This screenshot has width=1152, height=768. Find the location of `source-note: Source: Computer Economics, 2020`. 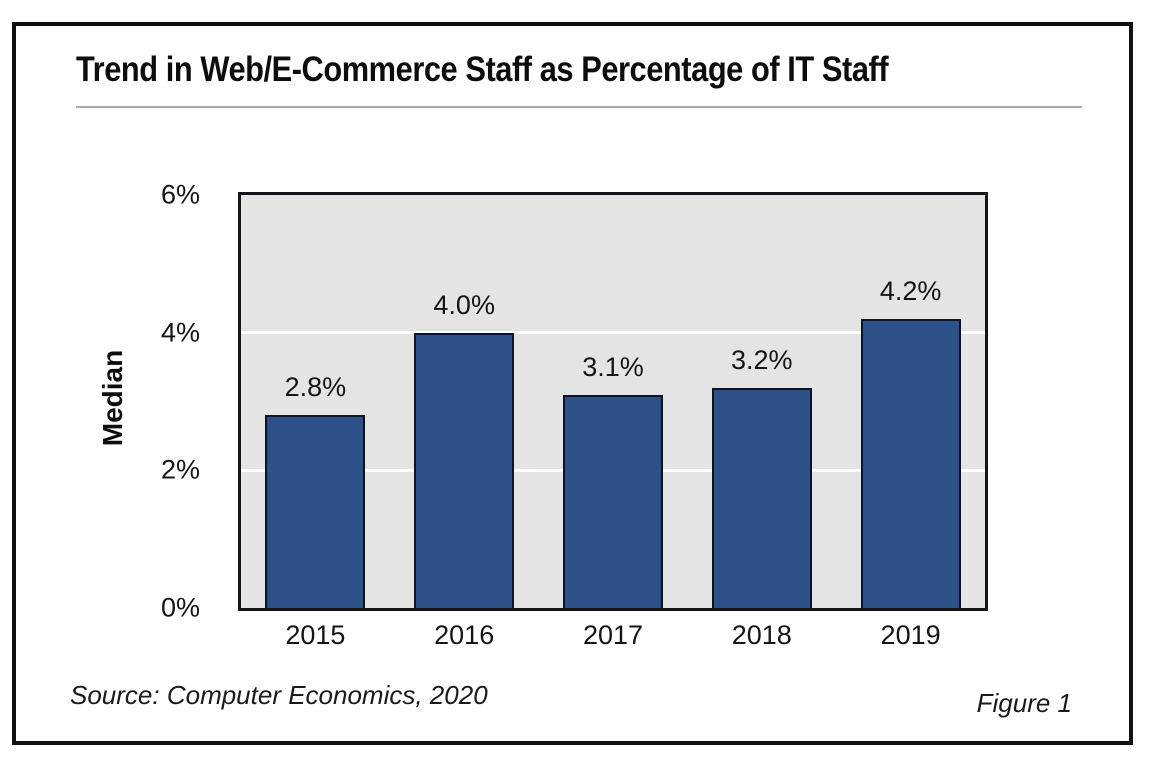

source-note: Source: Computer Economics, 2020 is located at coordinates (279, 695).